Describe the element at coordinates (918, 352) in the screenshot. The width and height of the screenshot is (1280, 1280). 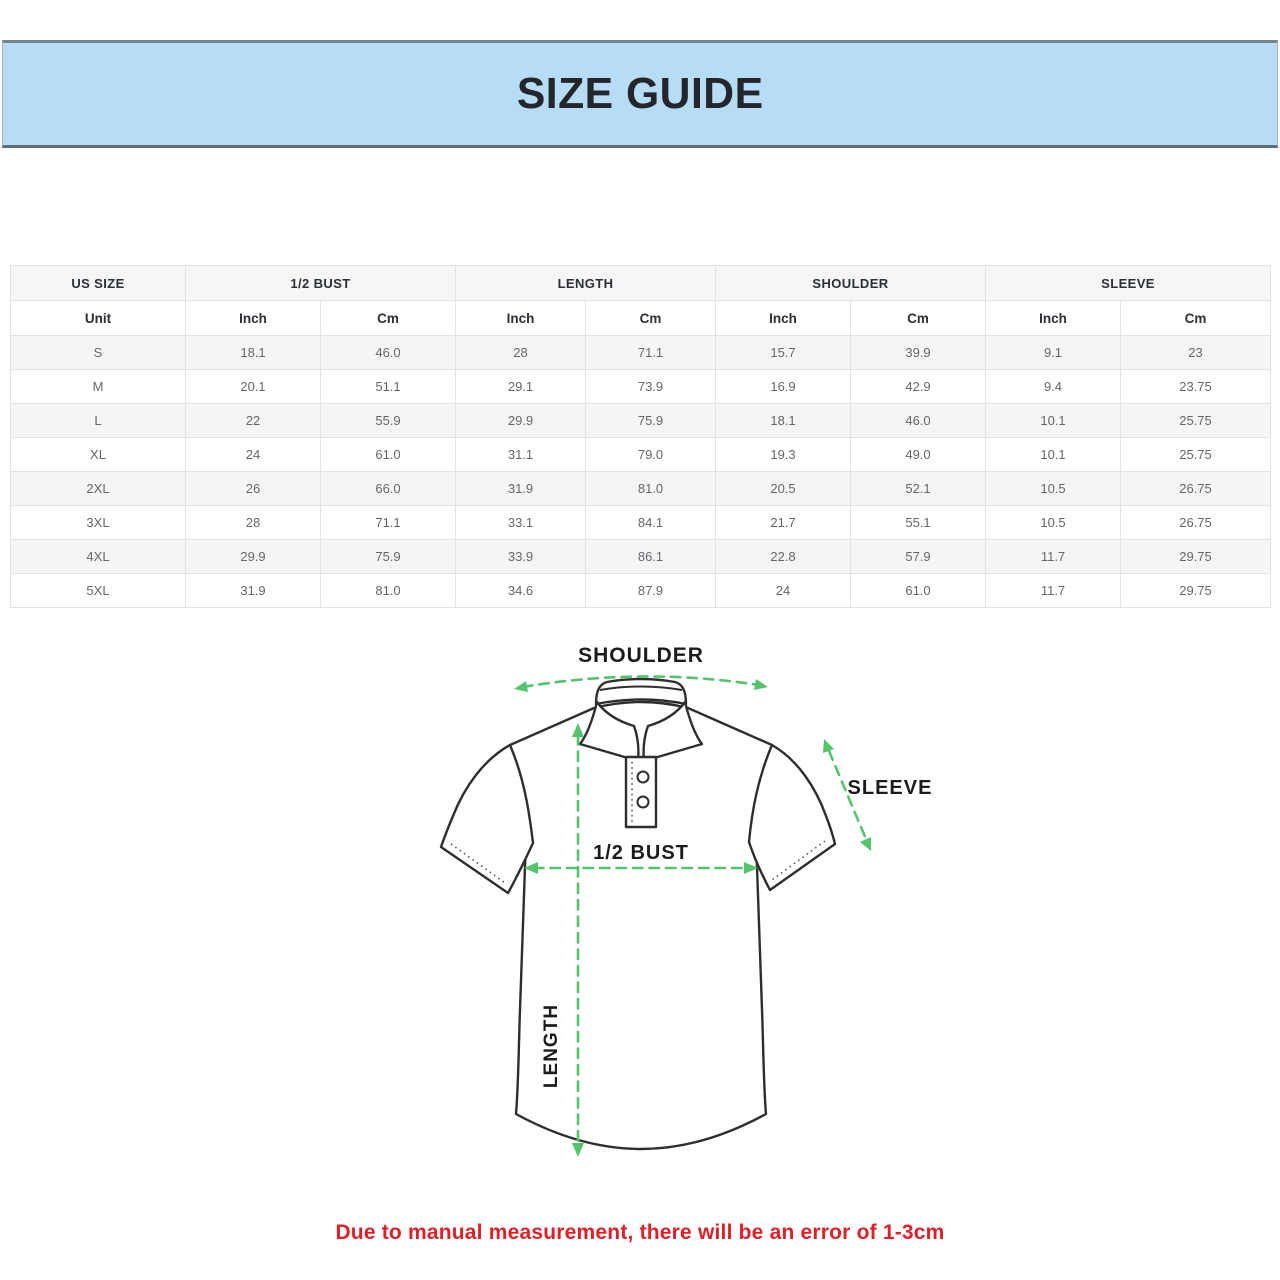
I see `size-cell-value: 39.9` at that location.